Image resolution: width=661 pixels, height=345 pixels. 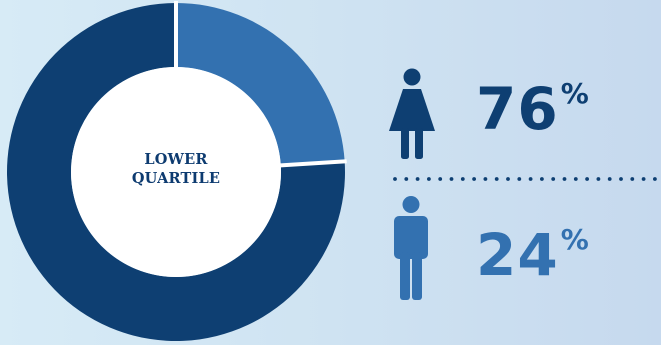 I want to click on center-label-line-2: QUARTILE, so click(x=176, y=178).